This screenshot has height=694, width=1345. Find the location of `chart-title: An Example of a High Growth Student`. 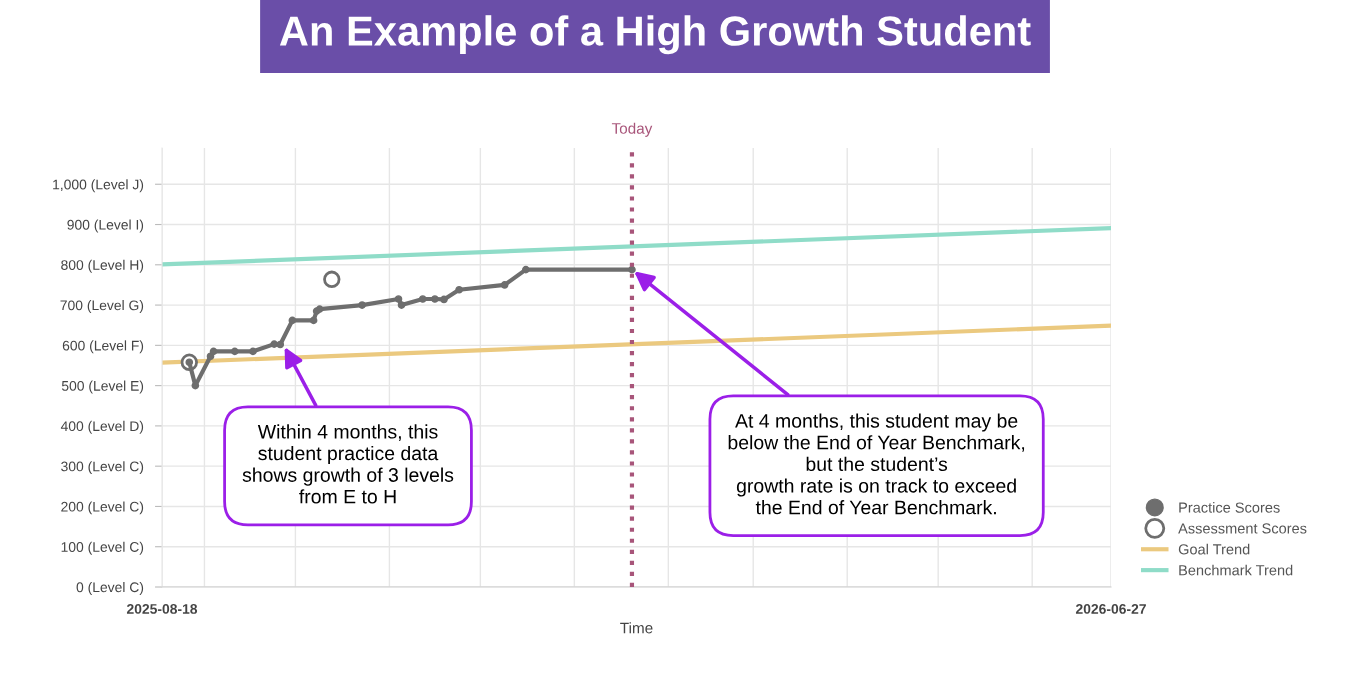

chart-title: An Example of a High Growth Student is located at coordinates (655, 35).